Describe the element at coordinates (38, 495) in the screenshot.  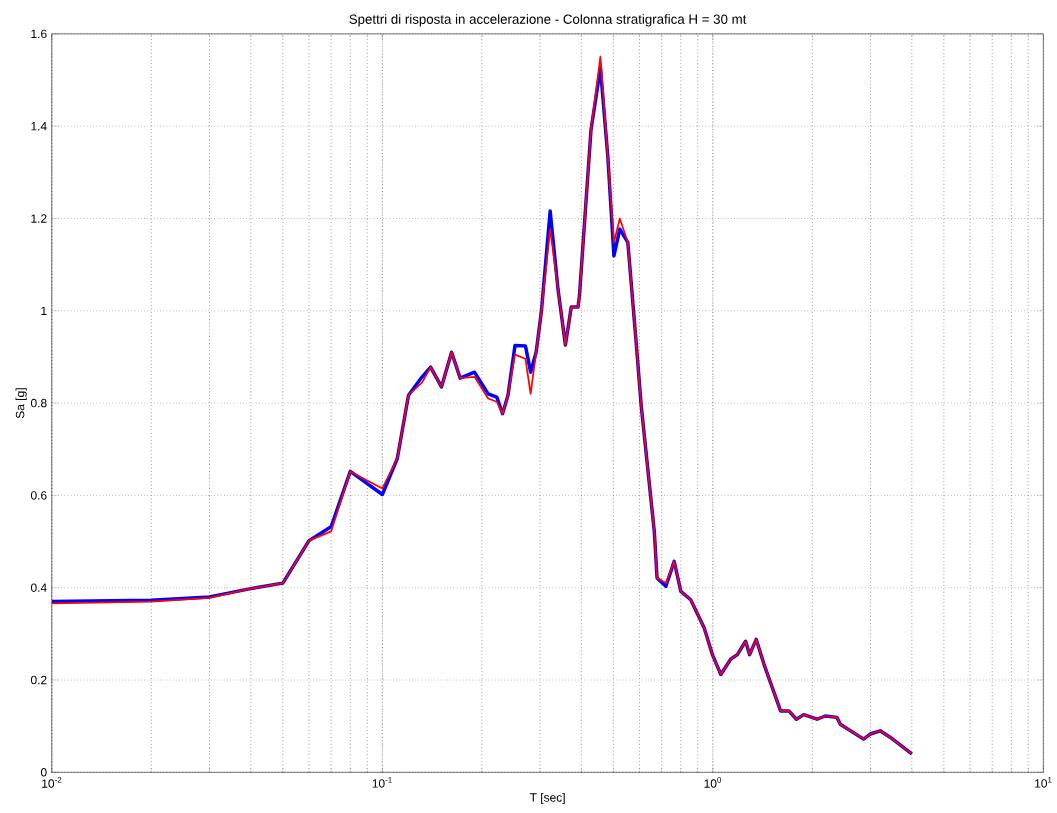
I see `y-tick-label: 0.6` at that location.